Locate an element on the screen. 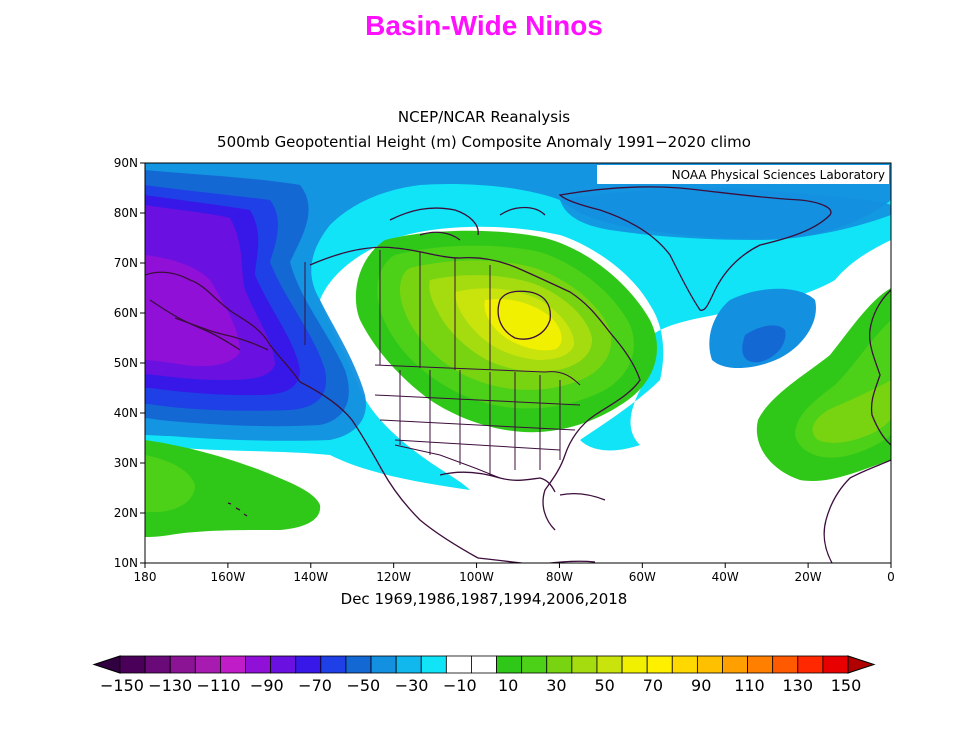 This screenshot has height=750, width=968. colorbar-label: 90 is located at coordinates (701, 685).